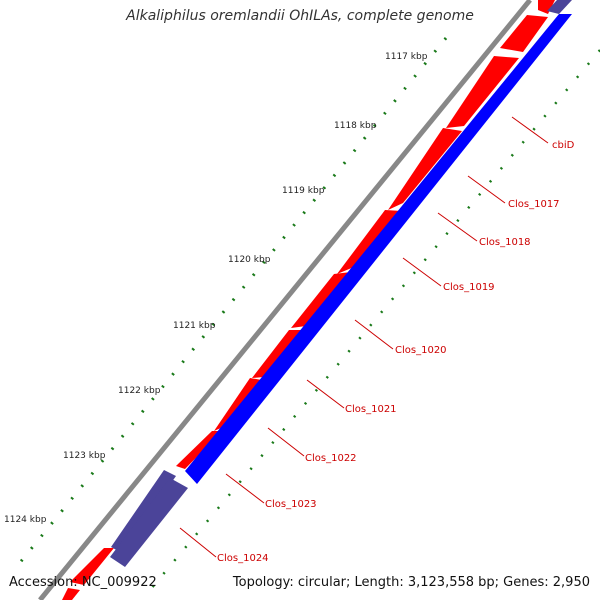 The width and height of the screenshot is (600, 600). Describe the element at coordinates (371, 409) in the screenshot. I see `gene-label: Clos_1021` at that location.